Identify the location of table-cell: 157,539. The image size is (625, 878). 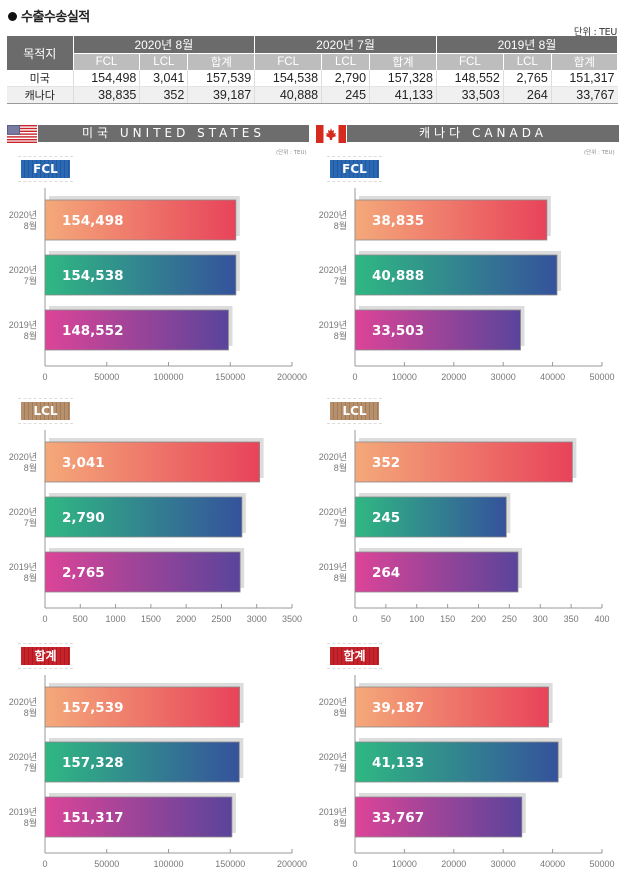
(221, 78).